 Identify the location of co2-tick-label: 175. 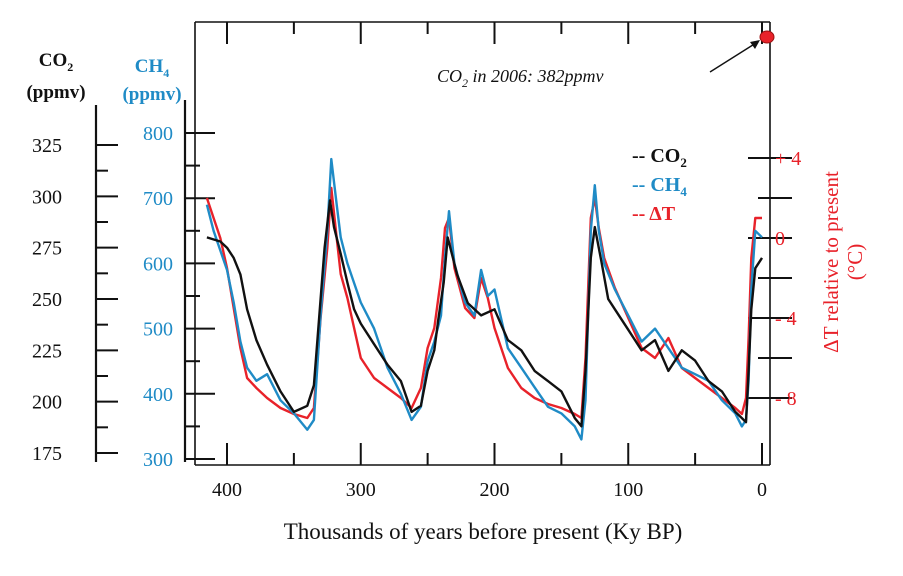
(47, 454).